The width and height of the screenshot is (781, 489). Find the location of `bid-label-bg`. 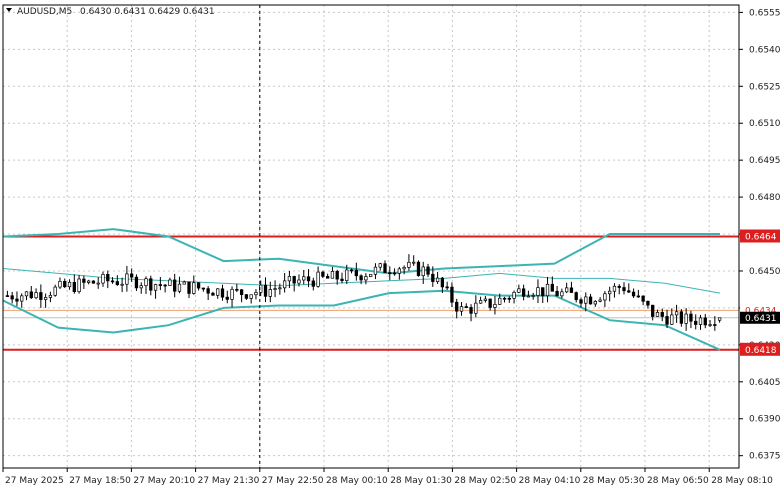

bid-label-bg is located at coordinates (760, 317).